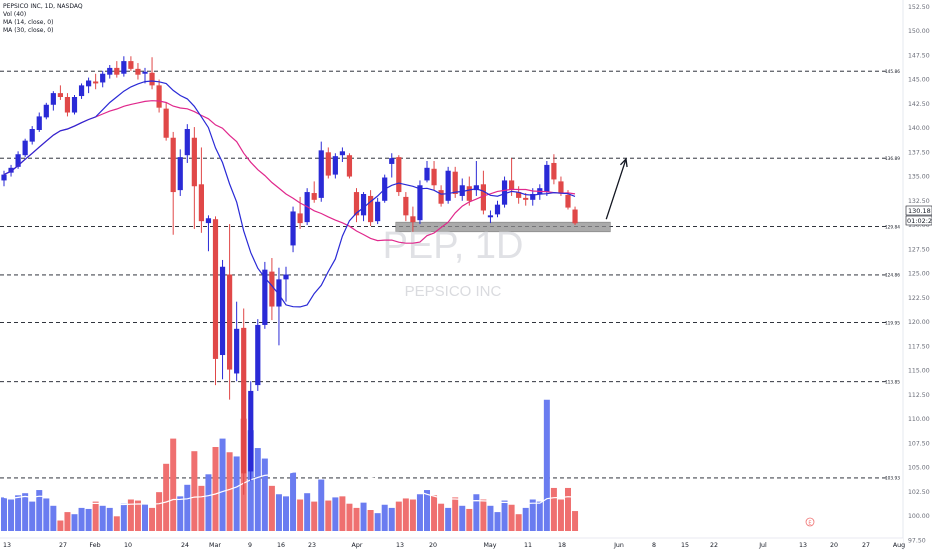 Image resolution: width=932 pixels, height=550 pixels. Describe the element at coordinates (919, 419) in the screenshot. I see `price-tick-label: 110.00` at that location.